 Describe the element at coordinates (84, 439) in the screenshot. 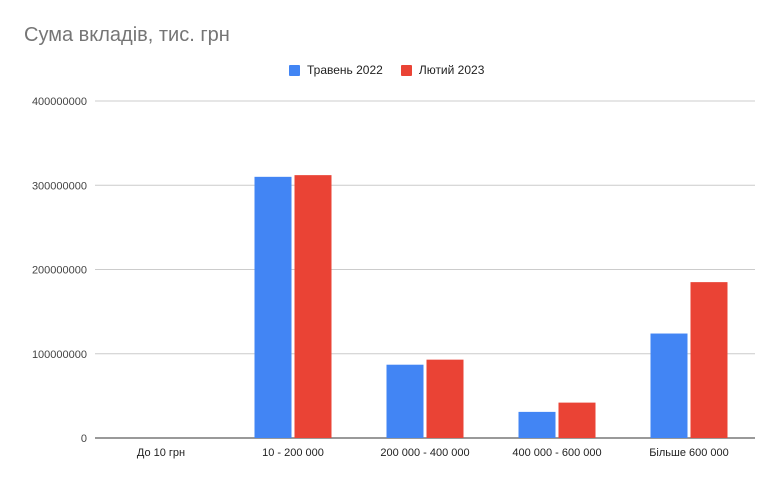

I see `y-tick-label: 0` at that location.